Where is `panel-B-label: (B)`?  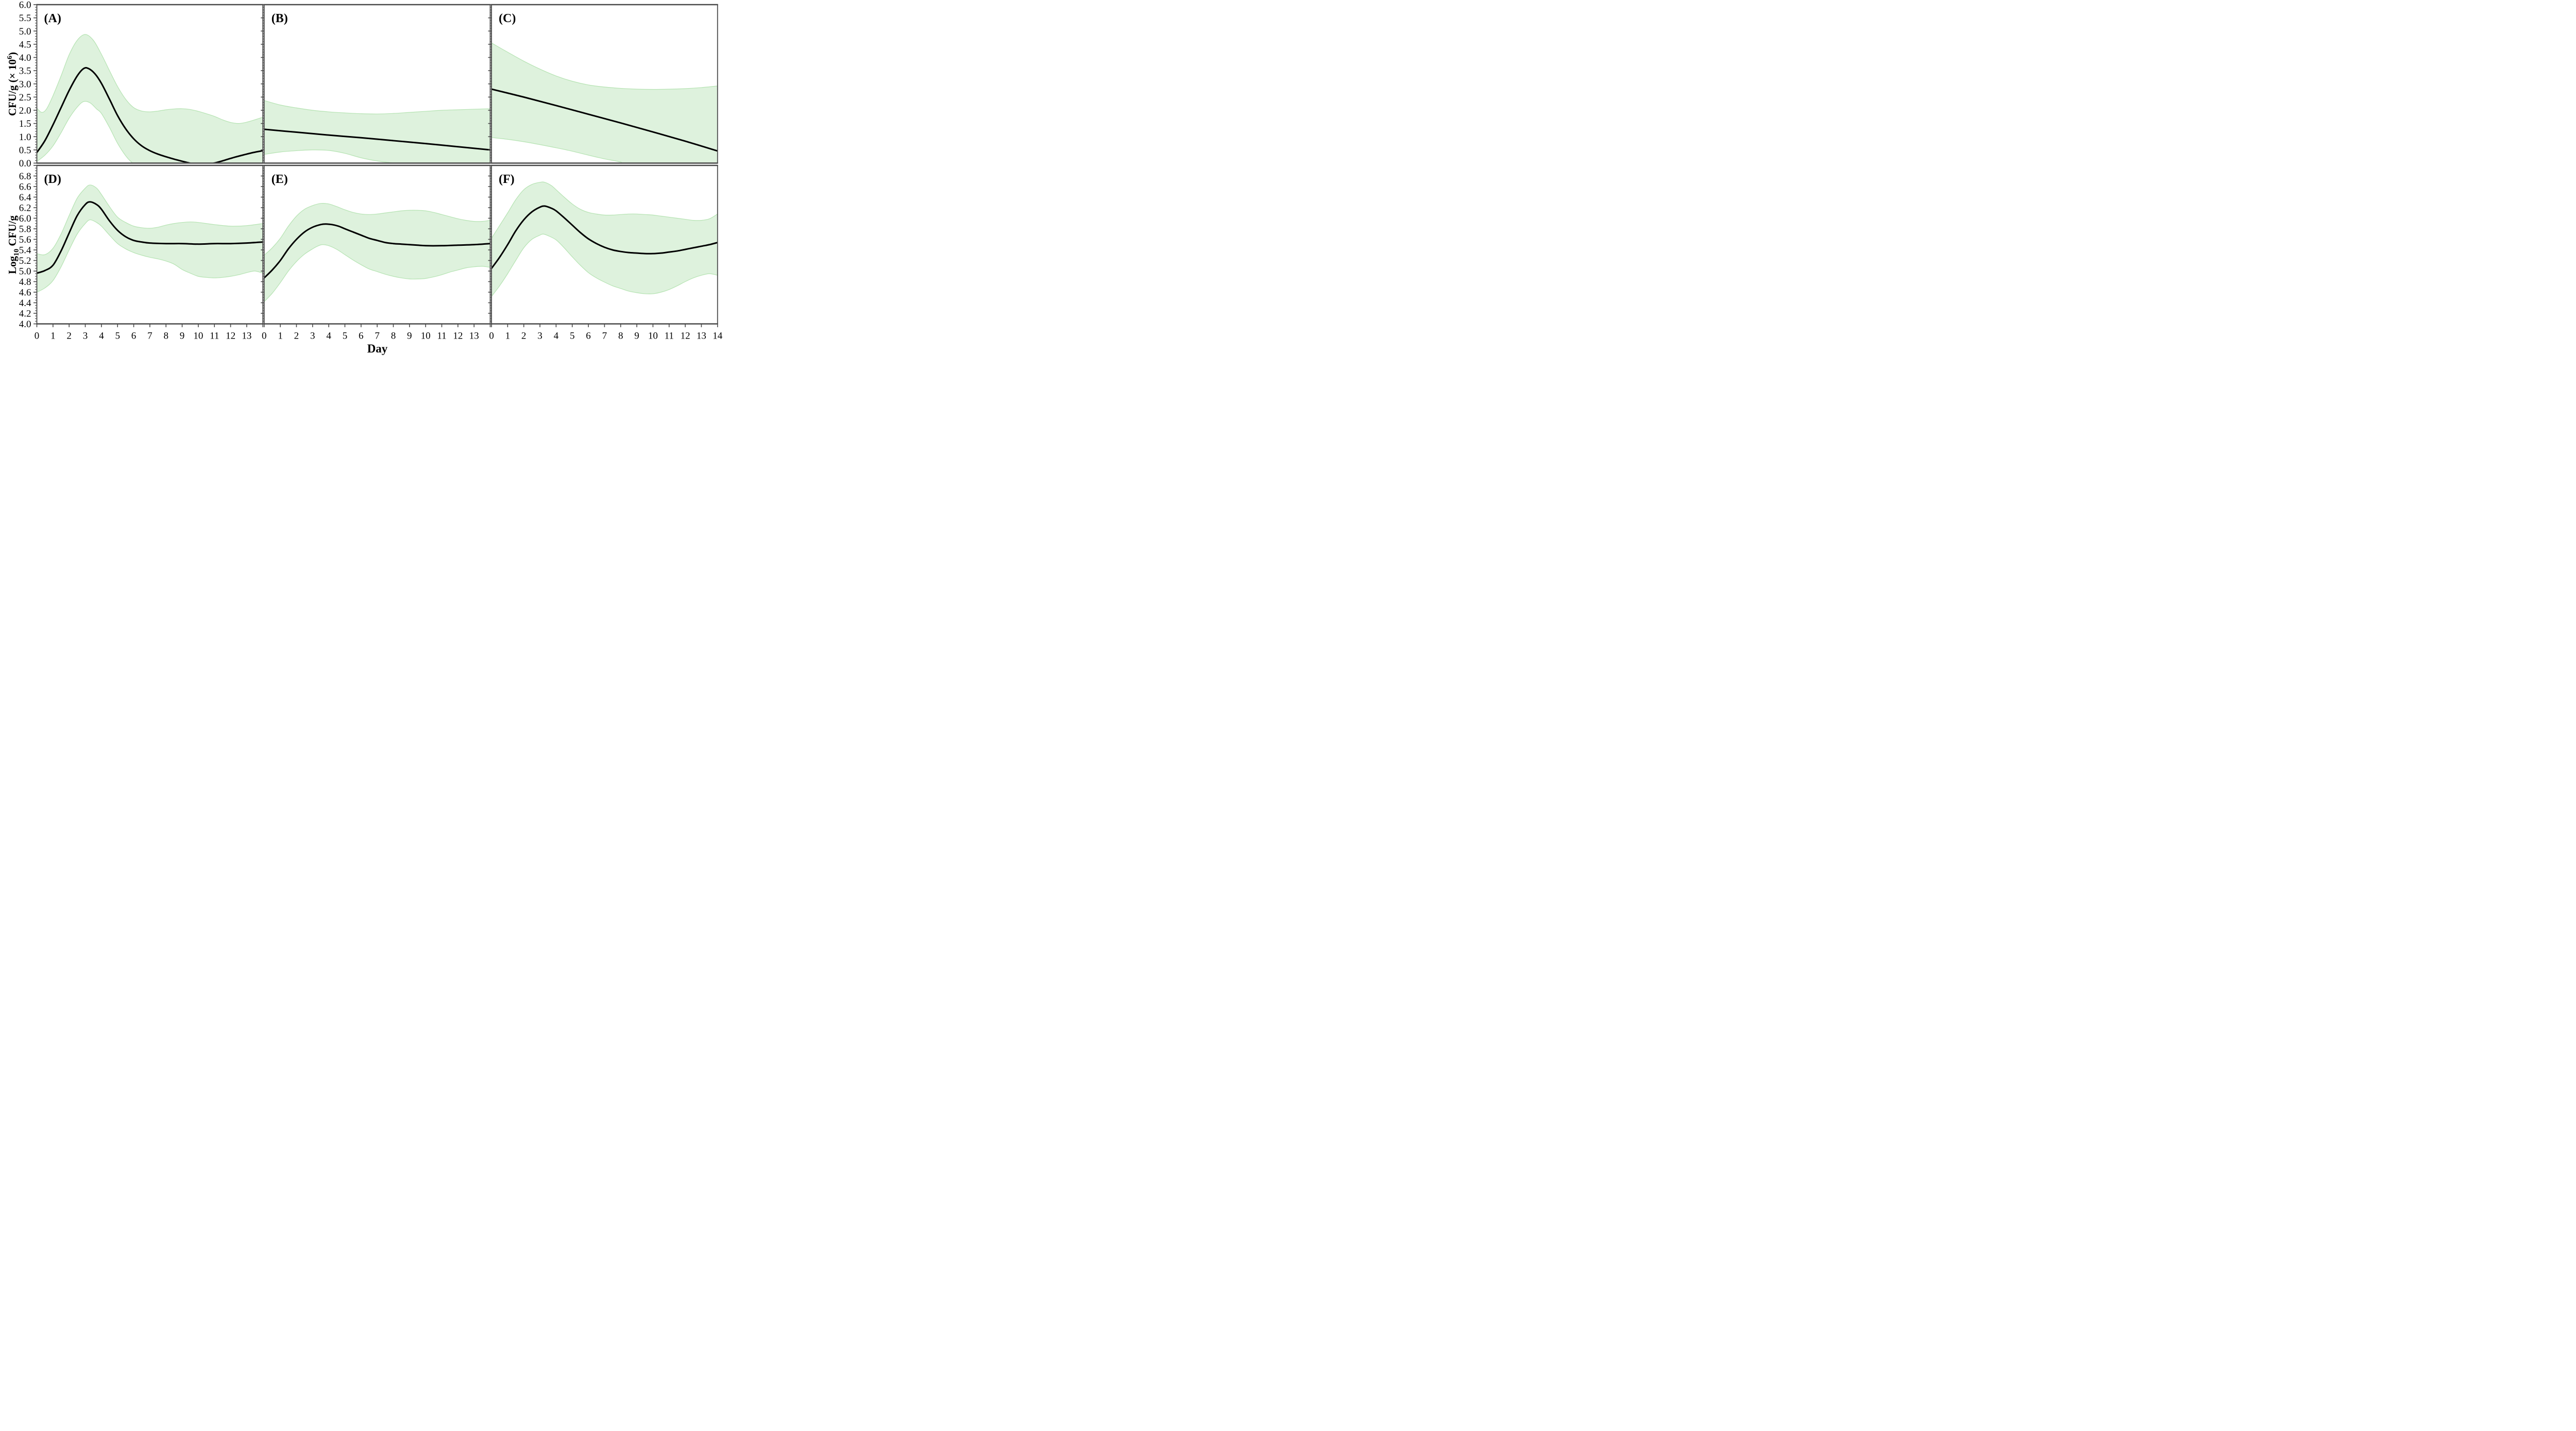
panel-B-label: (B) is located at coordinates (280, 18).